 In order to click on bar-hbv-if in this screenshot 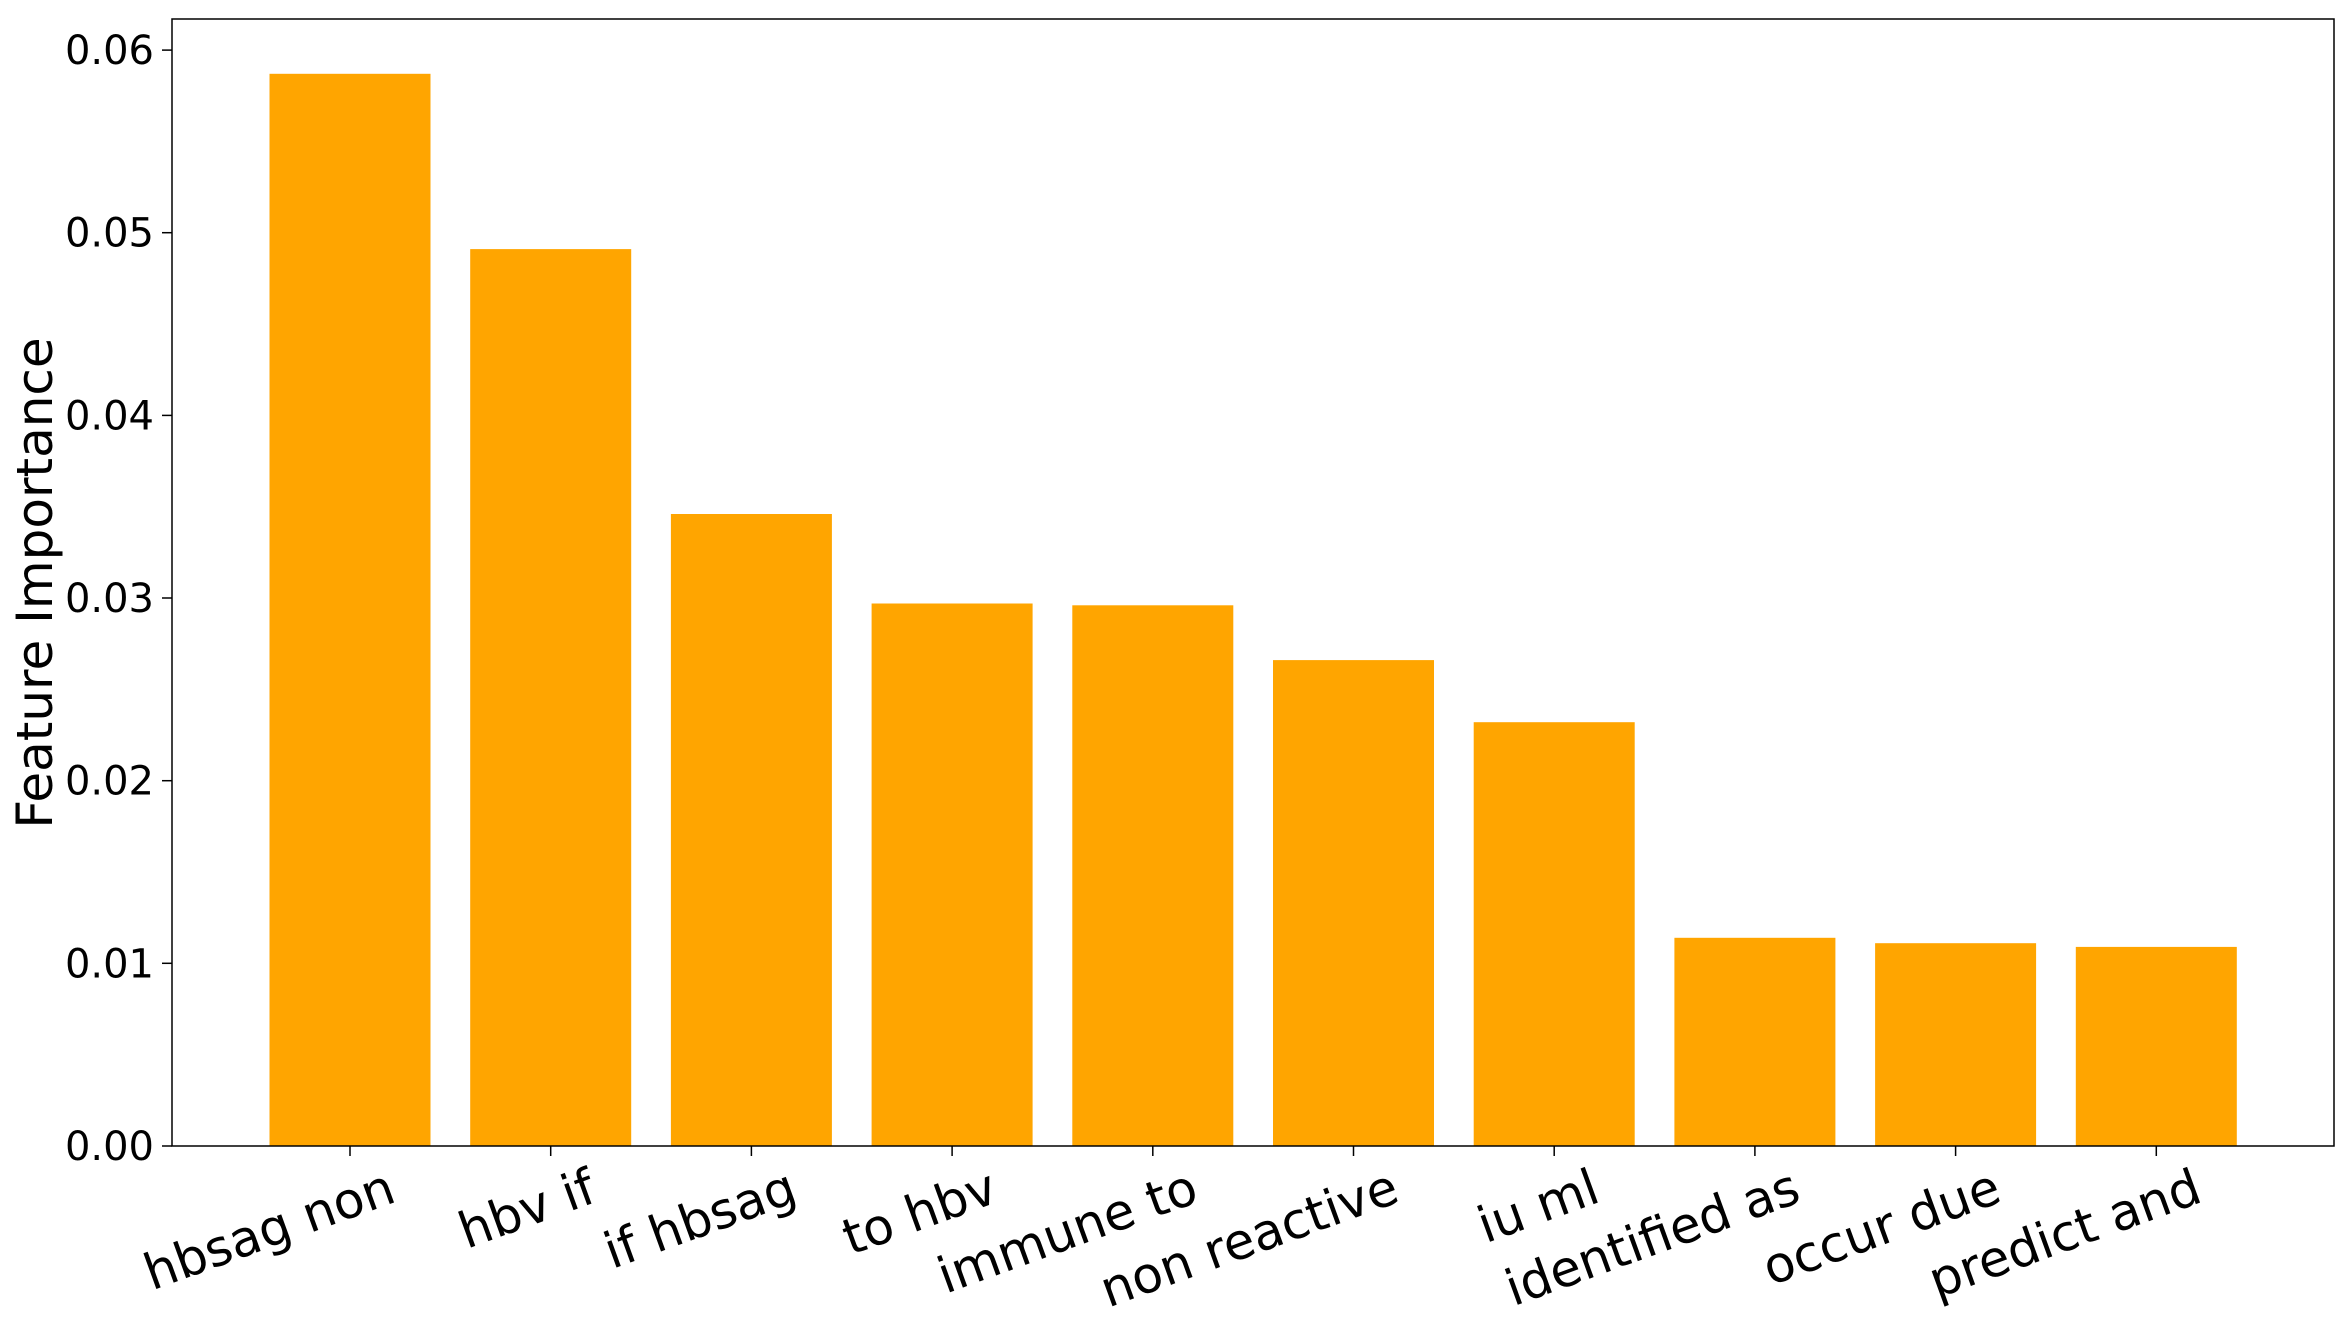, I will do `click(551, 698)`.